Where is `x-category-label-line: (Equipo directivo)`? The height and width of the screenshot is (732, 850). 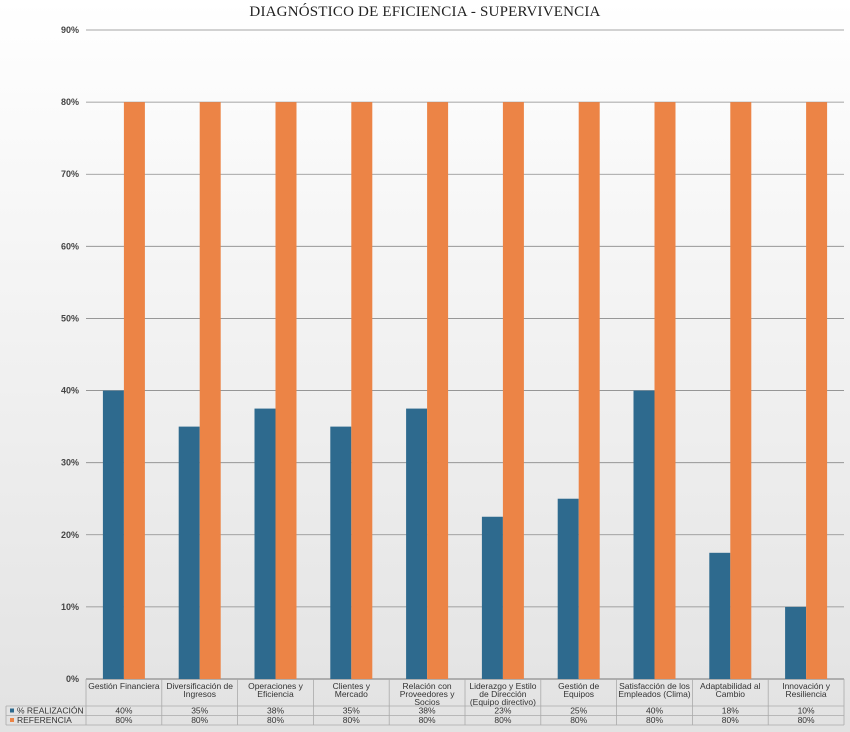 x-category-label-line: (Equipo directivo) is located at coordinates (503, 702).